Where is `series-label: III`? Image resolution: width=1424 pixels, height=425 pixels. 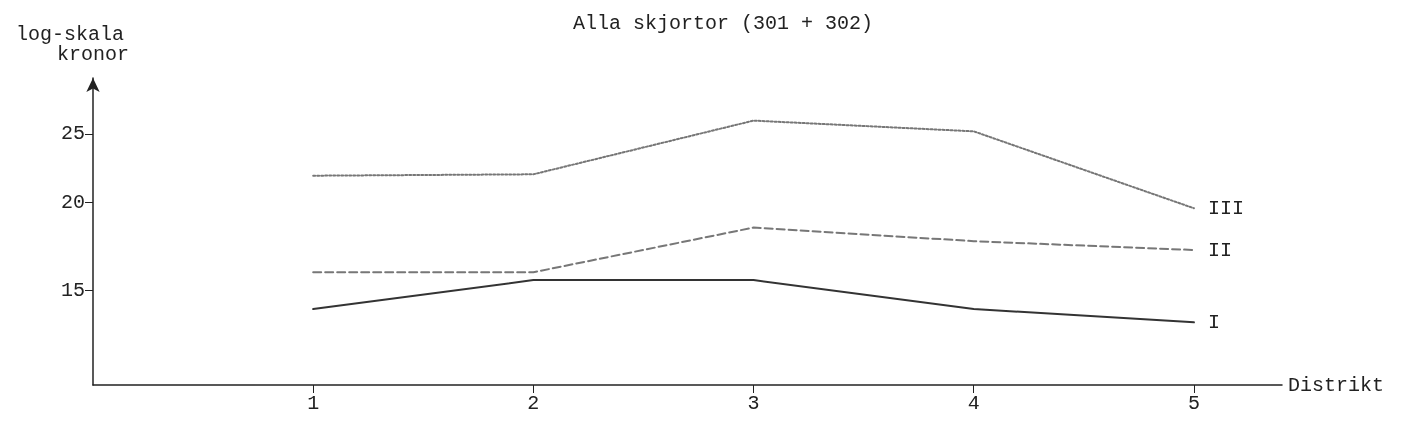 series-label: III is located at coordinates (1225, 208).